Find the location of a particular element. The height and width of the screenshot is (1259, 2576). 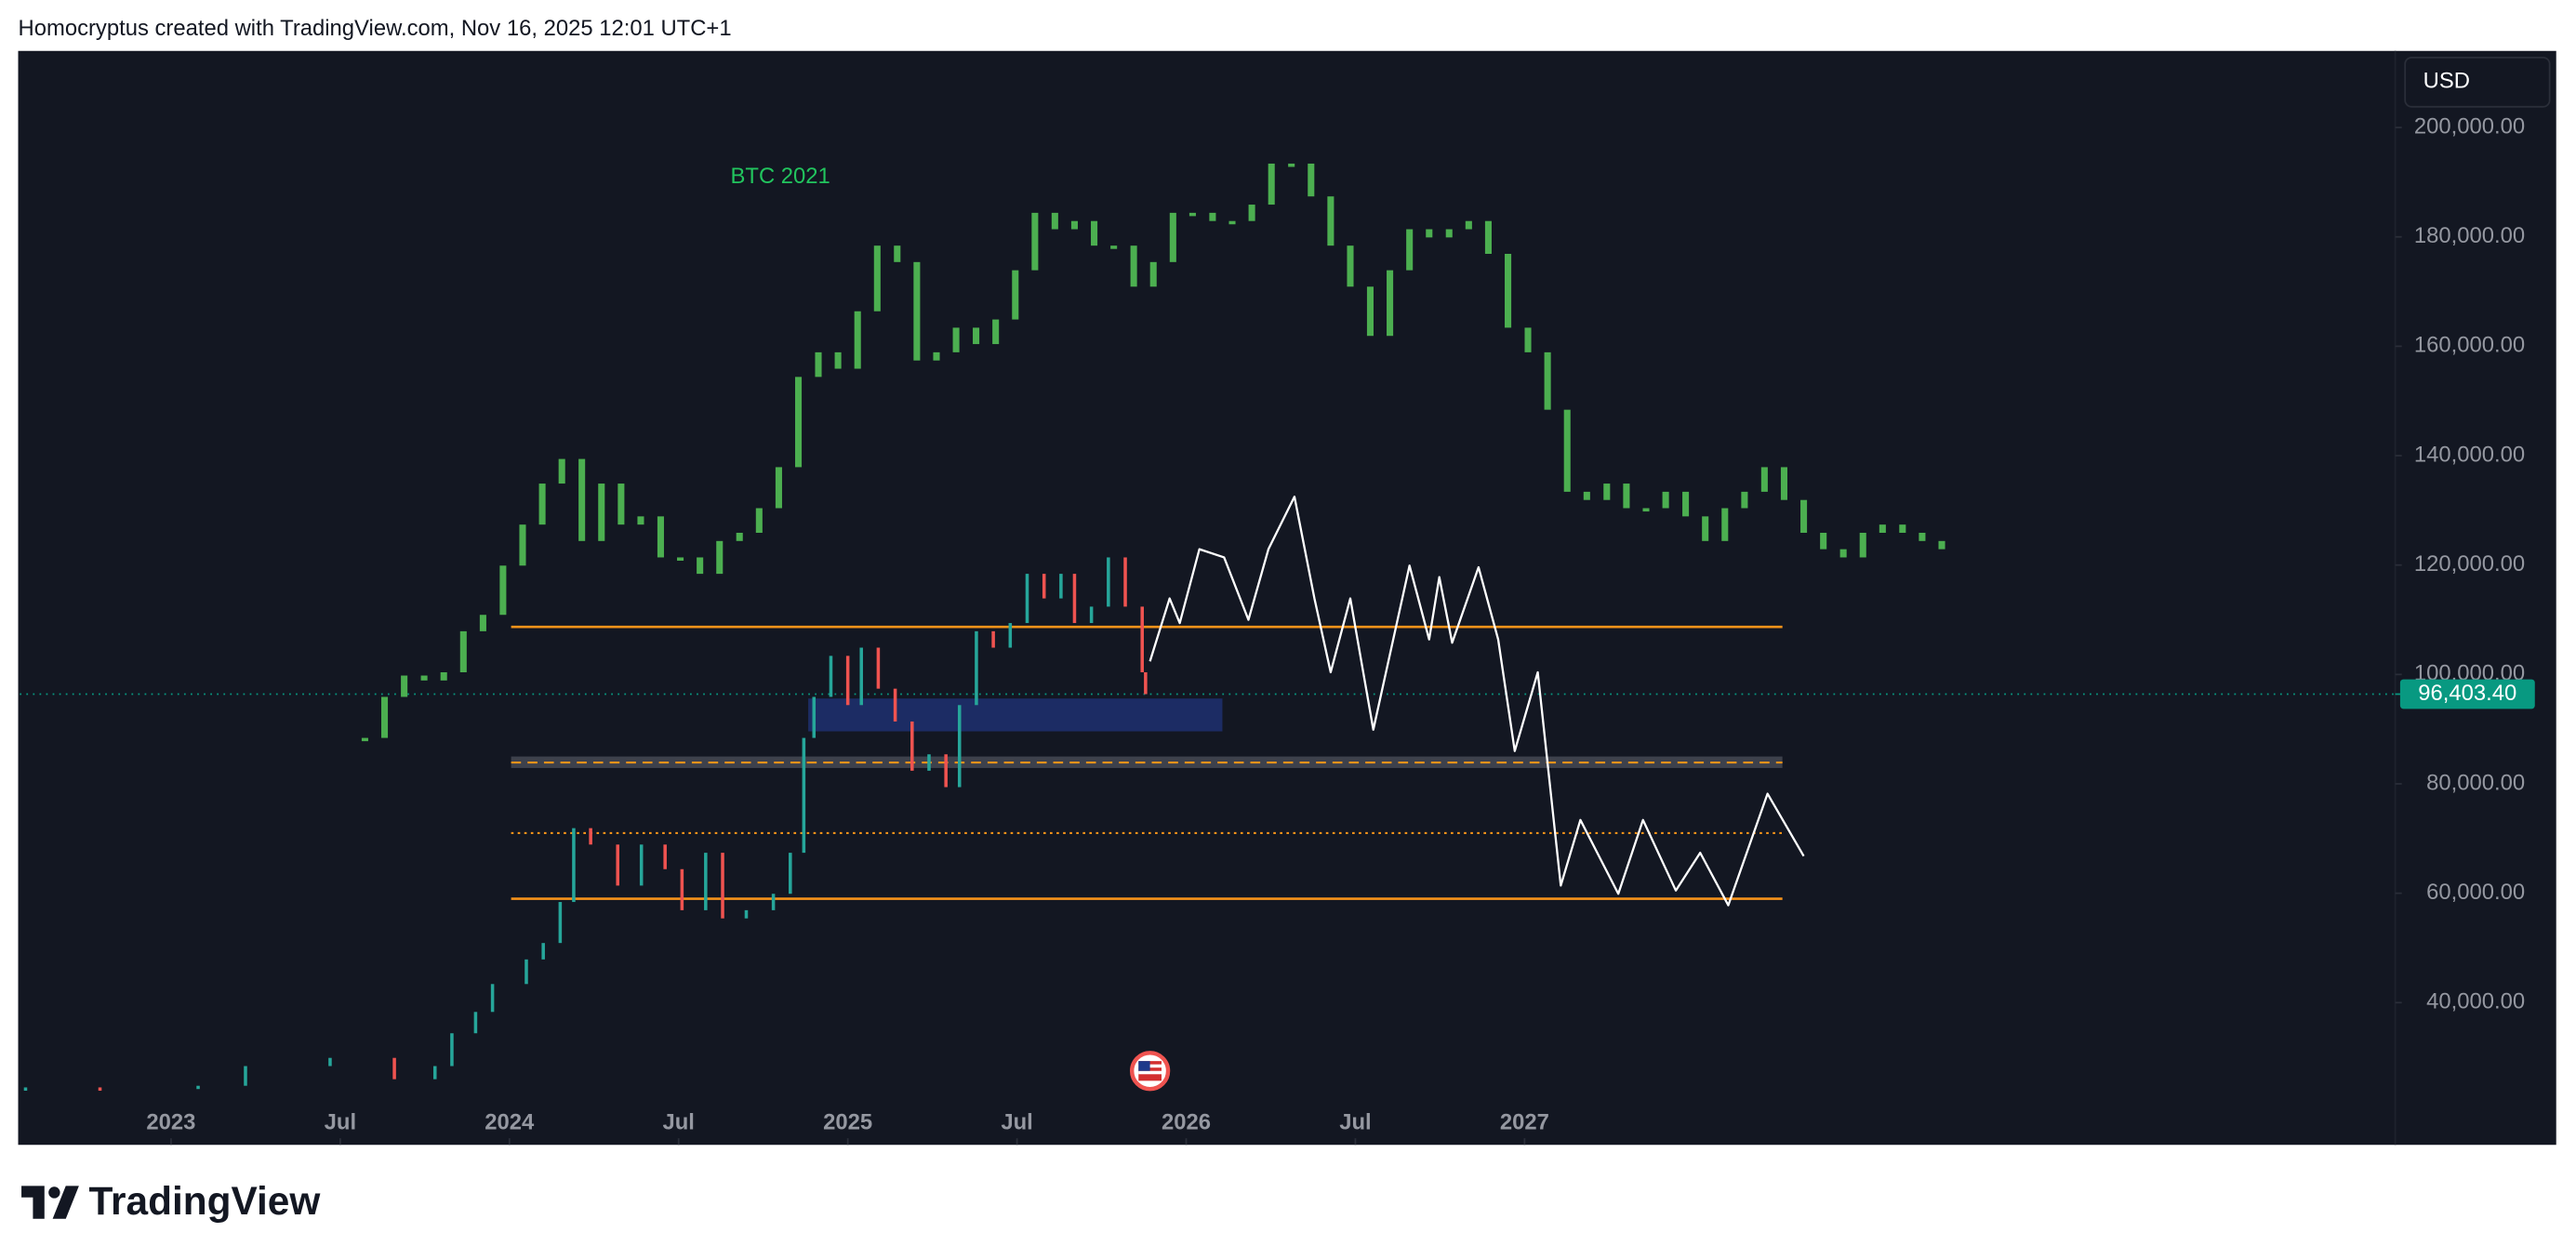

x-tick-label: 2027 is located at coordinates (1524, 1122).